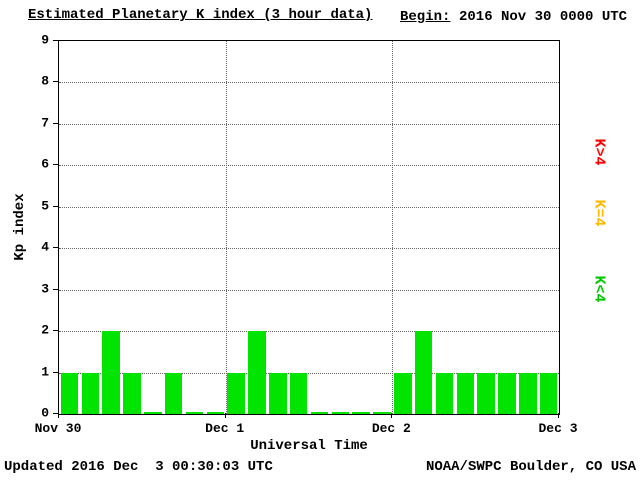 This screenshot has width=640, height=480. What do you see at coordinates (20, 227) in the screenshot?
I see `y-axis-label: Kp index` at bounding box center [20, 227].